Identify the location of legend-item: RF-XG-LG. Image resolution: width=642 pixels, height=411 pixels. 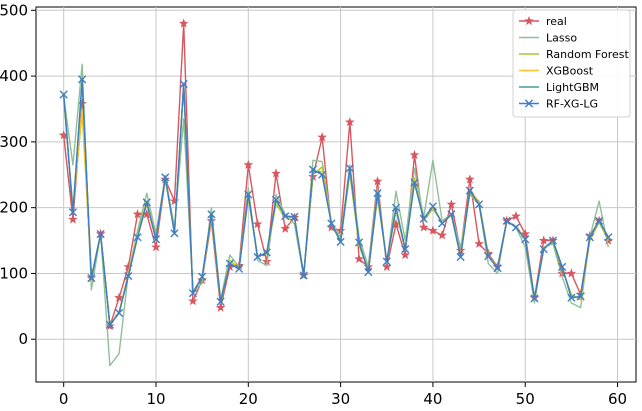
(558, 104).